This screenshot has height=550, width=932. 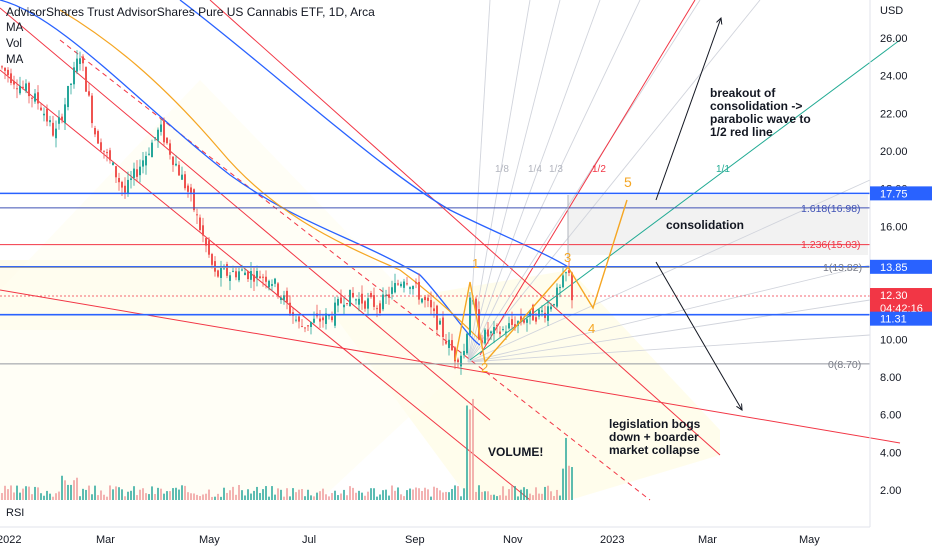 I want to click on x-axis: 2022 Mar May Jul Sep Nov 2023 Mar May, so click(x=410, y=540).